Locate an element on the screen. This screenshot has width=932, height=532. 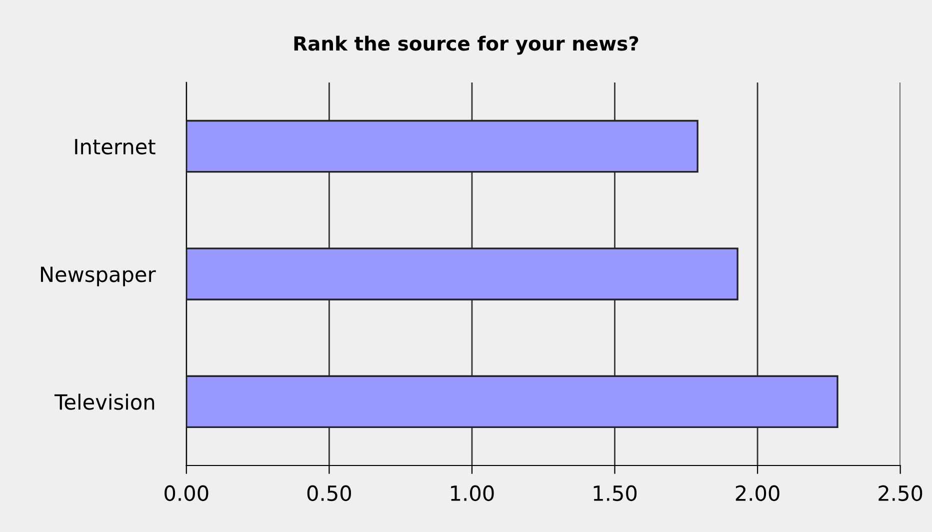
x-tick-label: 2.50 is located at coordinates (900, 493).